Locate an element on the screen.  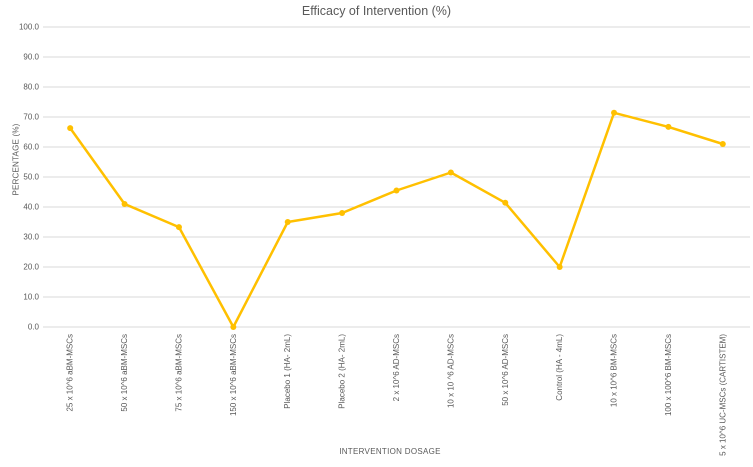
x-axis-category-label: Control (HA - 4mL) is located at coordinates (559, 367).